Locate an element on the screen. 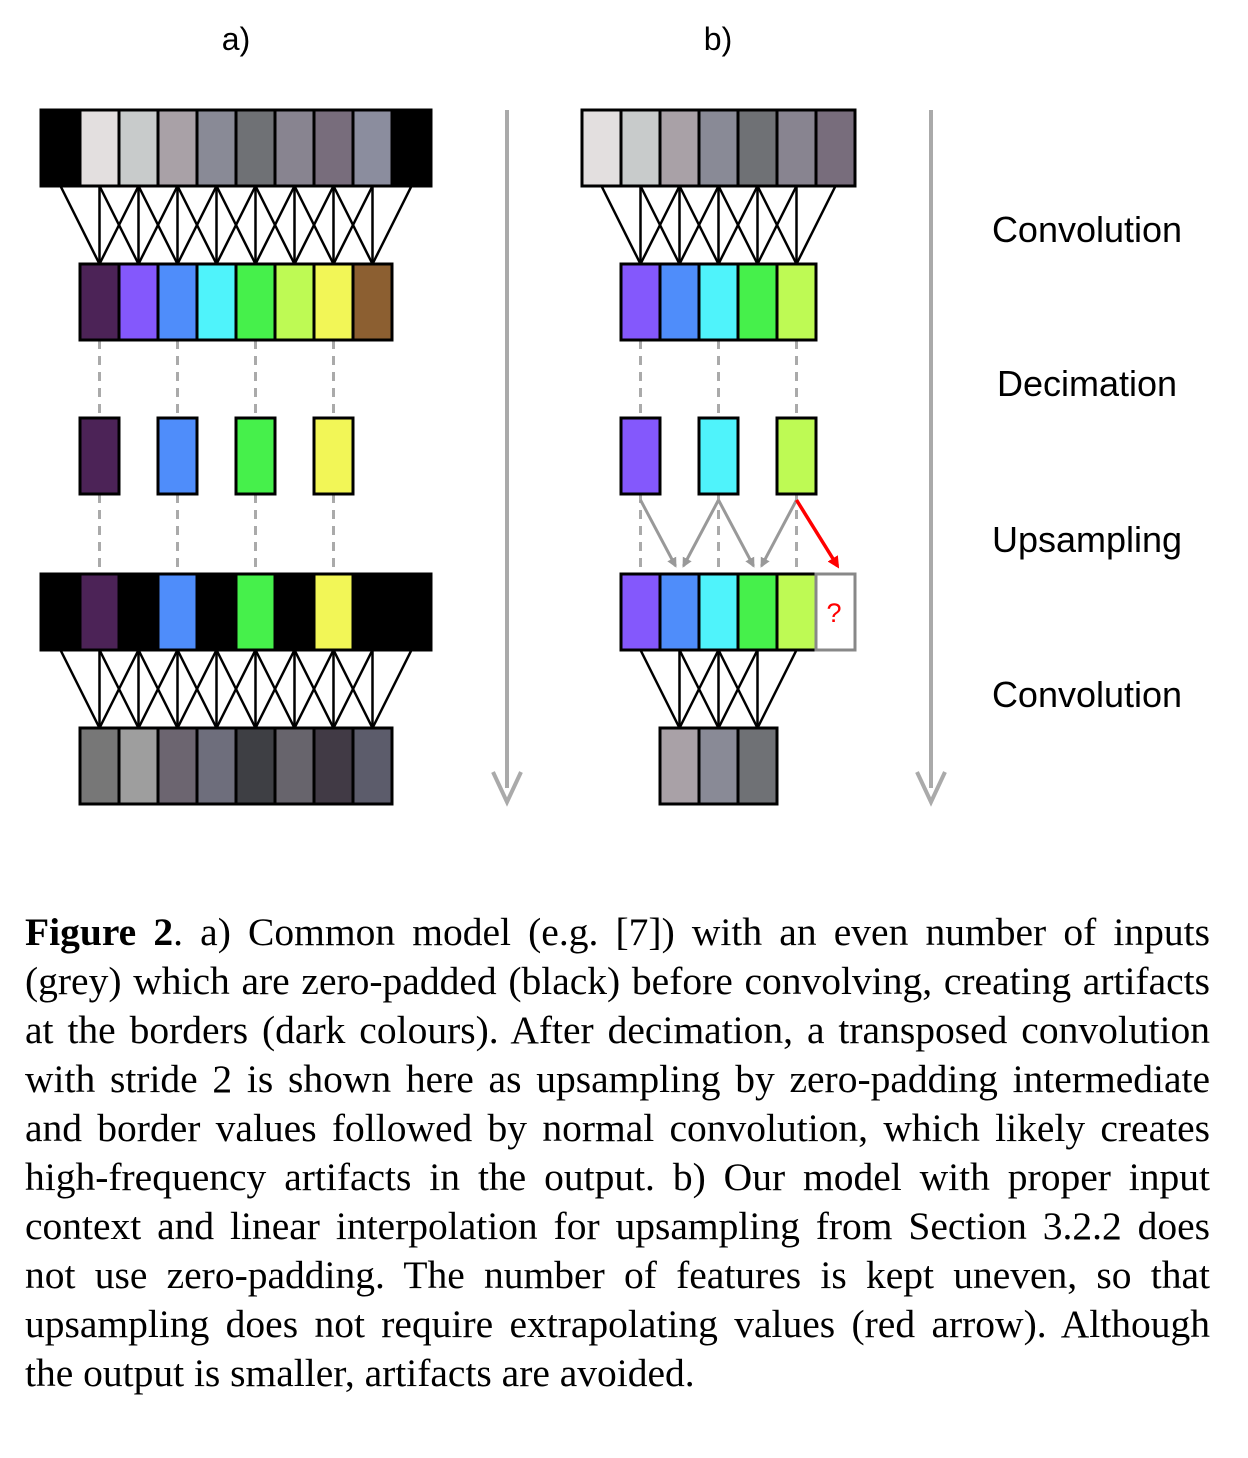  panel-b-upsampled-row is located at coordinates (738, 612).